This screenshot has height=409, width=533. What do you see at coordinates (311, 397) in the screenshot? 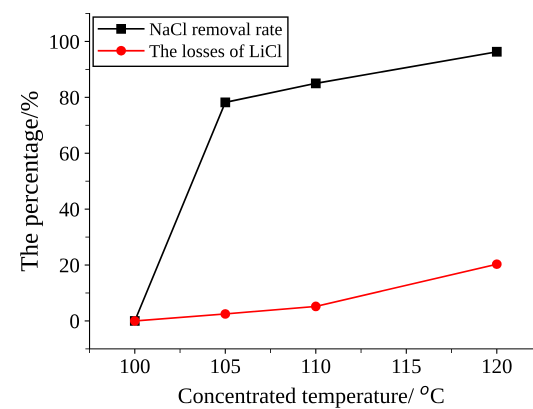
I see `x-axis-title: Concentrated temperature/ $^{o}$C` at bounding box center [311, 397].